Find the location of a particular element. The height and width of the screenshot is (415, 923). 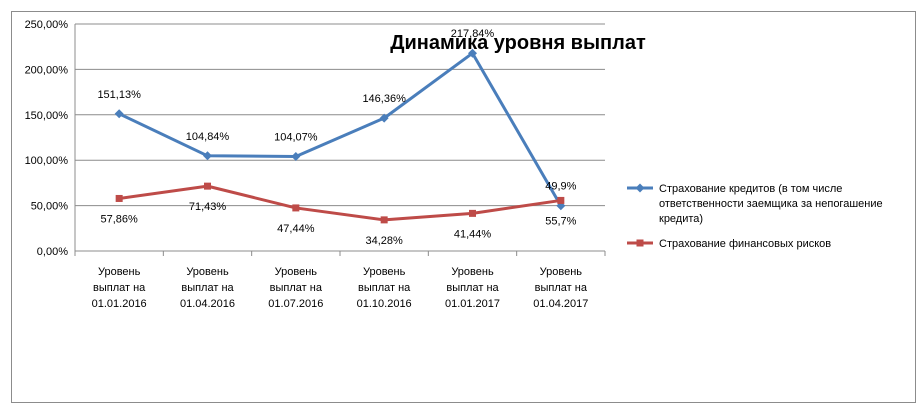

data-label: 41,44% is located at coordinates (473, 234).